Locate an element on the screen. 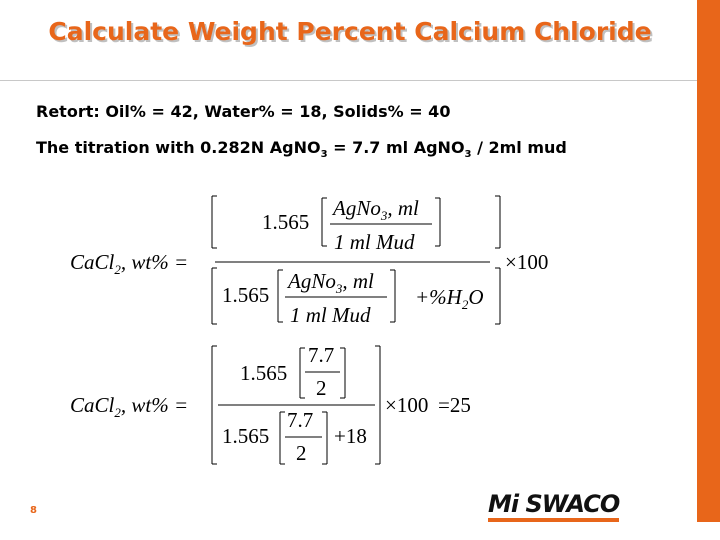 The width and height of the screenshot is (720, 540). text: +%H is located at coordinates (439, 297).